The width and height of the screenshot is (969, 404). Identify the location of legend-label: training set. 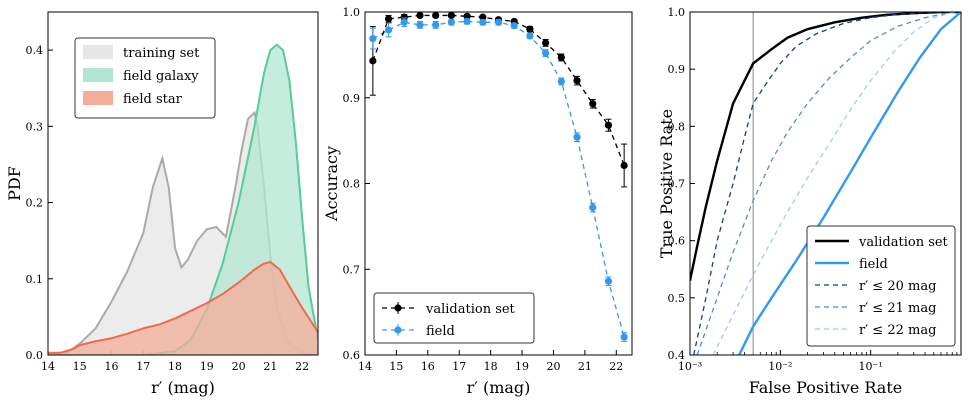
(161, 53).